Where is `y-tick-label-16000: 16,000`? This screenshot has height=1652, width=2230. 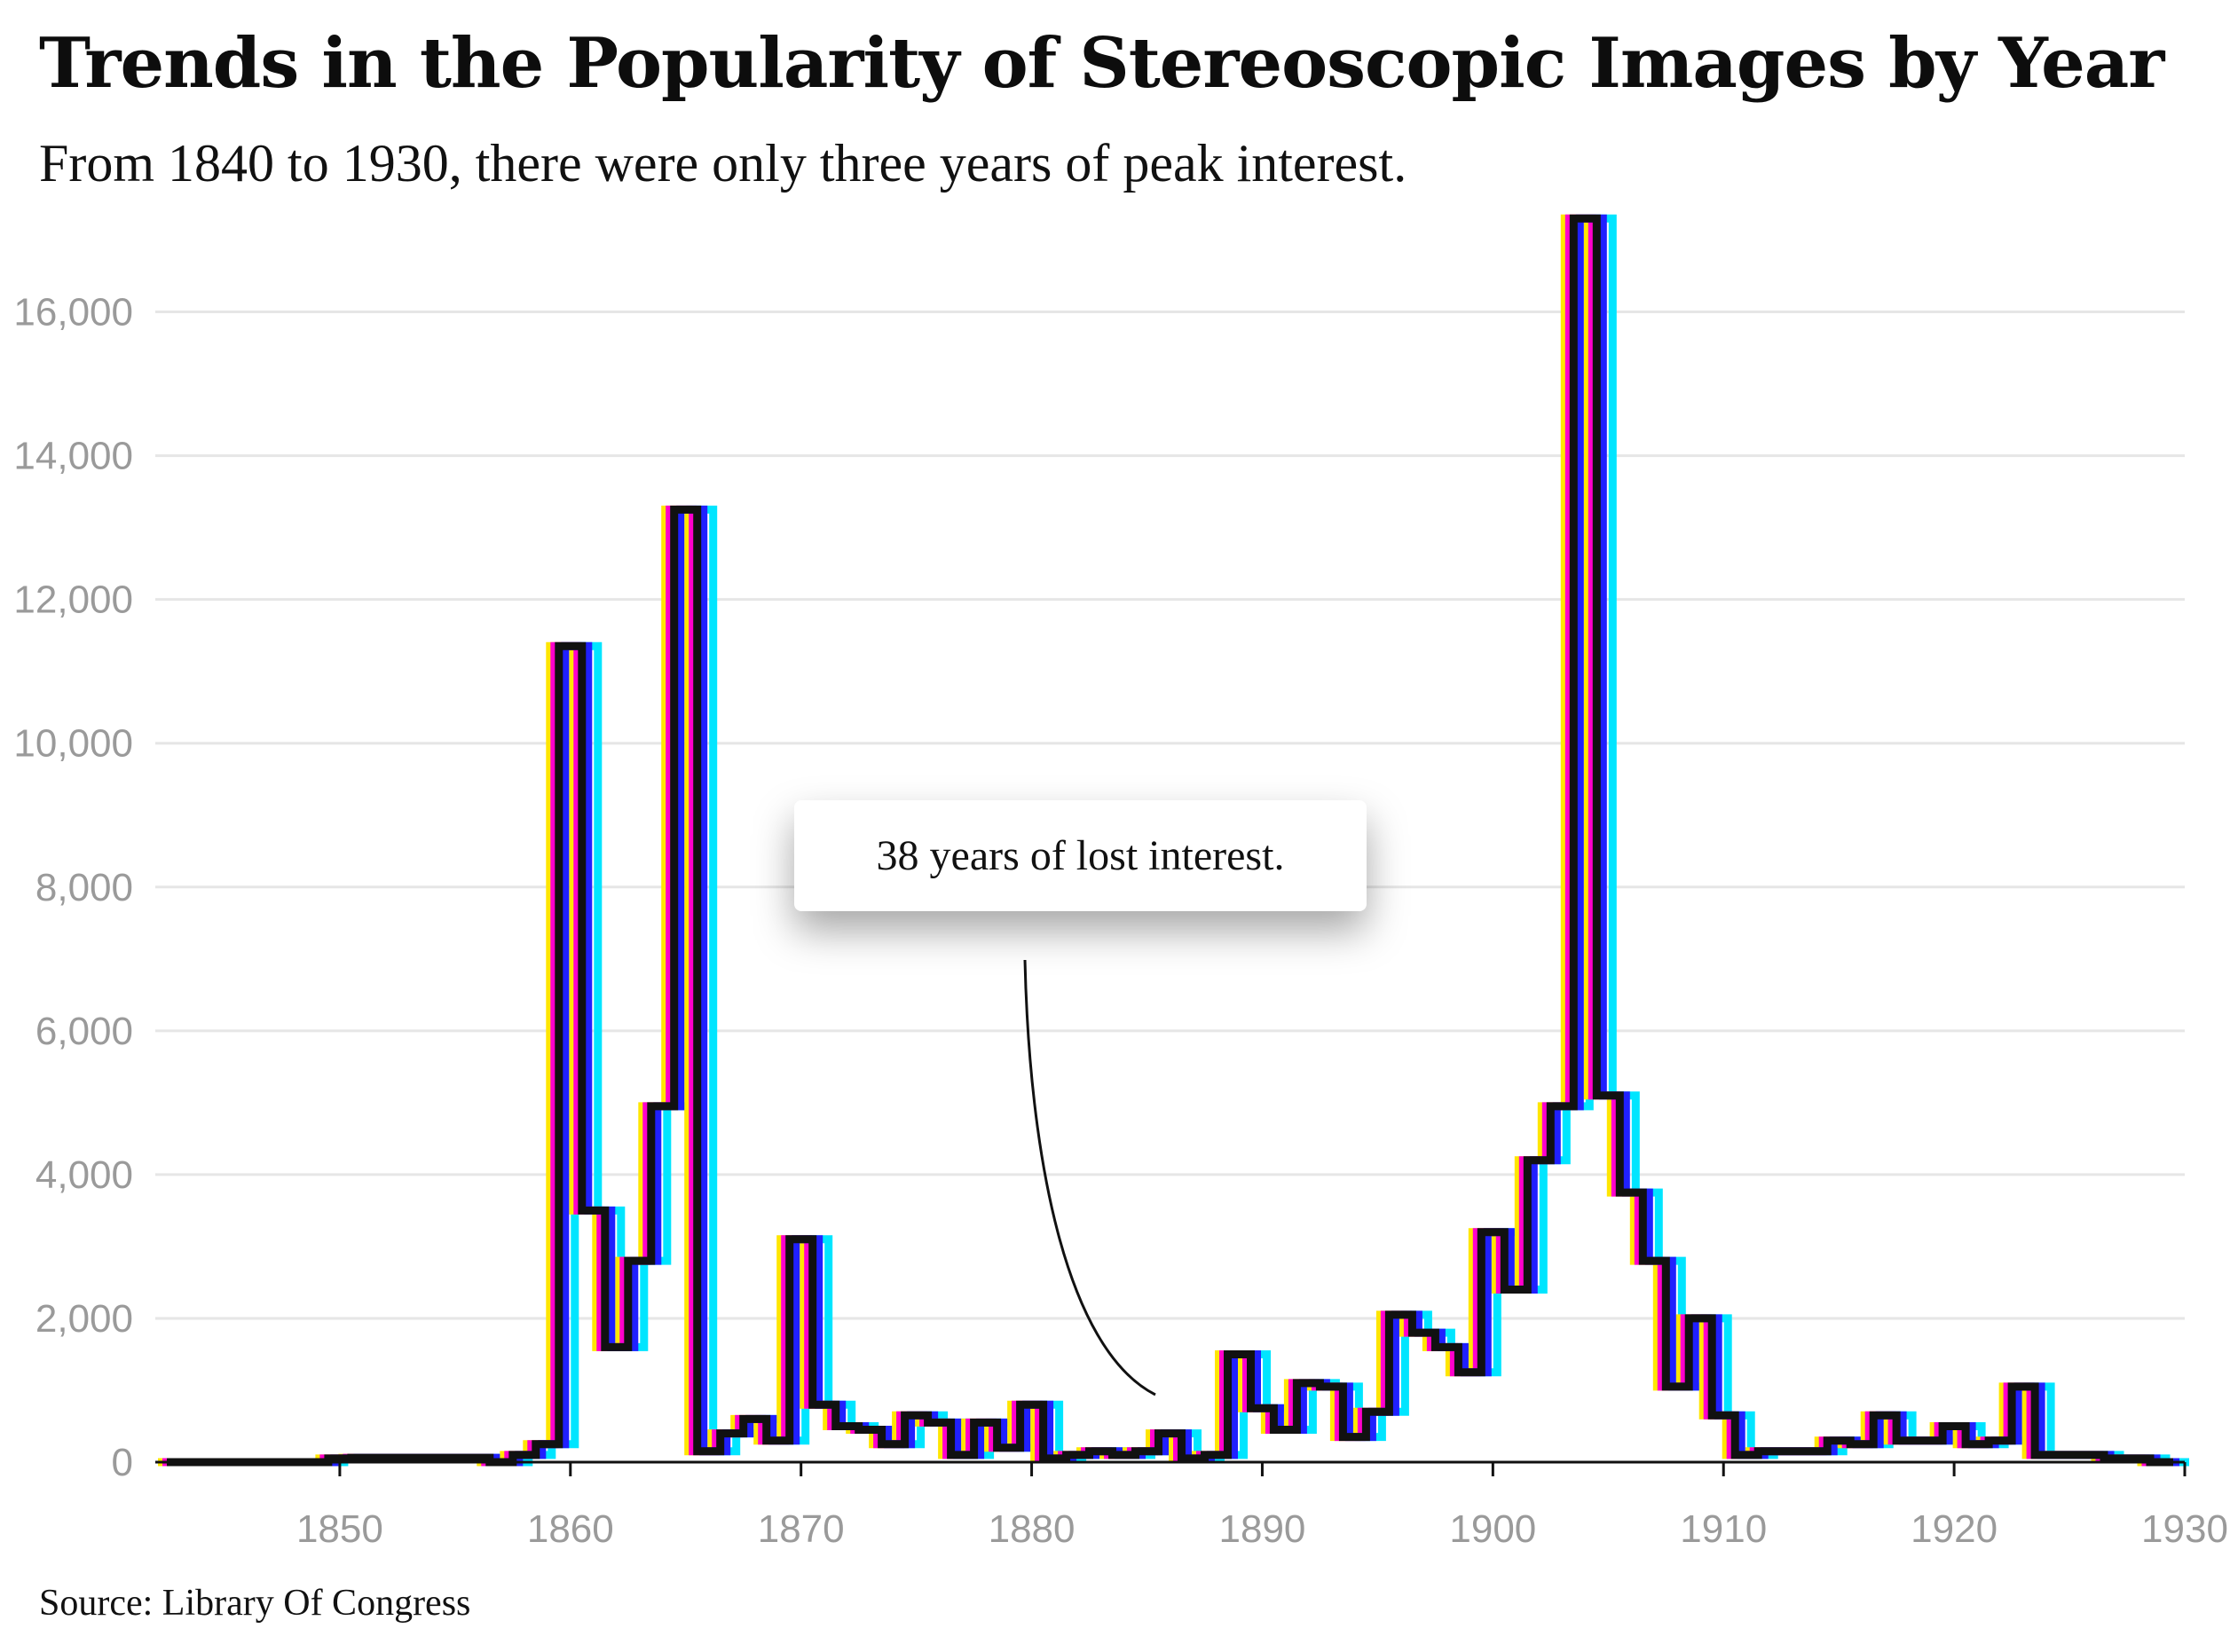 y-tick-label-16000: 16,000 is located at coordinates (73, 313).